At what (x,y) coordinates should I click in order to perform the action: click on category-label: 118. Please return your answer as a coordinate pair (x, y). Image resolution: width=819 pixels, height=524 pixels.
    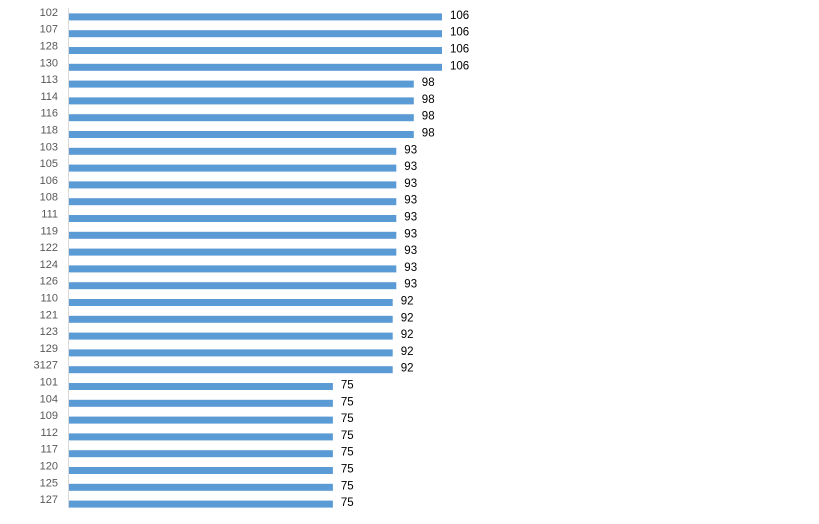
    Looking at the image, I should click on (49, 131).